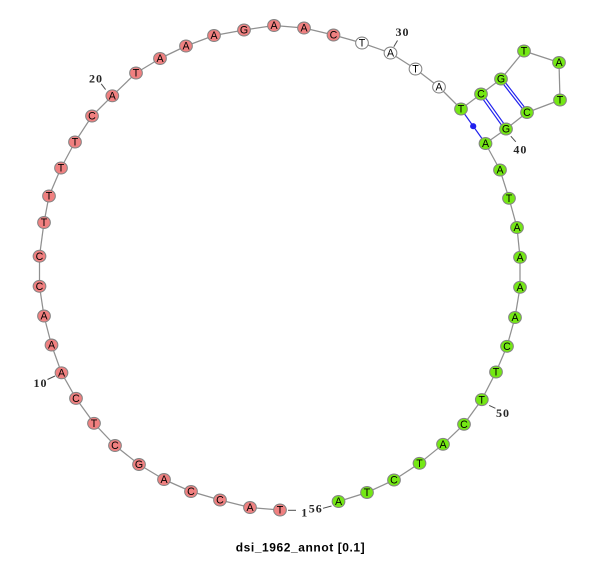 The image size is (600, 561). I want to click on svg-text: 20, so click(96, 78).